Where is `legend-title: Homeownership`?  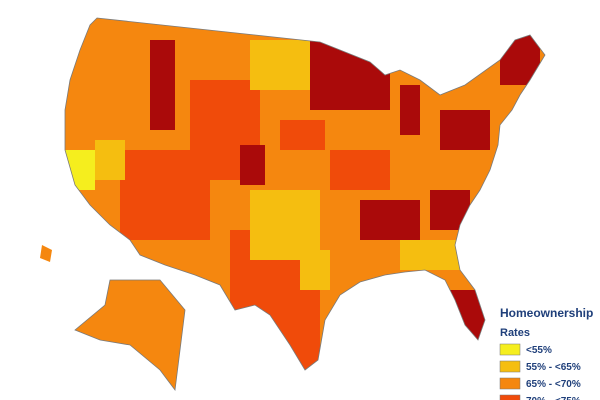 legend-title: Homeownership is located at coordinates (546, 313).